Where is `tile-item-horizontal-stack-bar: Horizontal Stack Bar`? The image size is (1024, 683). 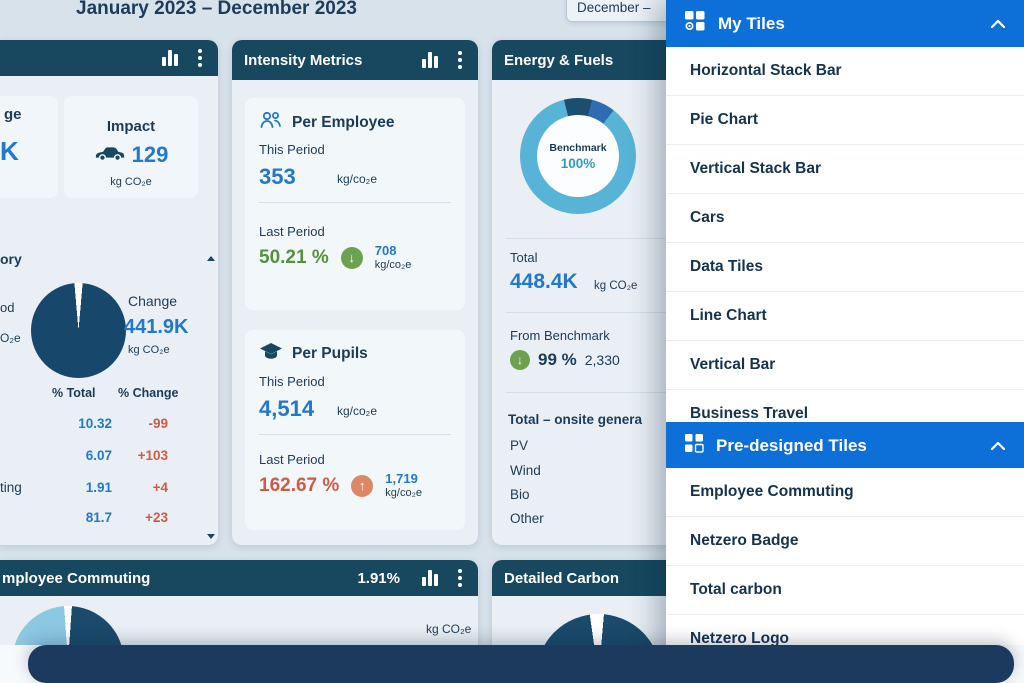
tile-item-horizontal-stack-bar: Horizontal Stack Bar is located at coordinates (845, 71).